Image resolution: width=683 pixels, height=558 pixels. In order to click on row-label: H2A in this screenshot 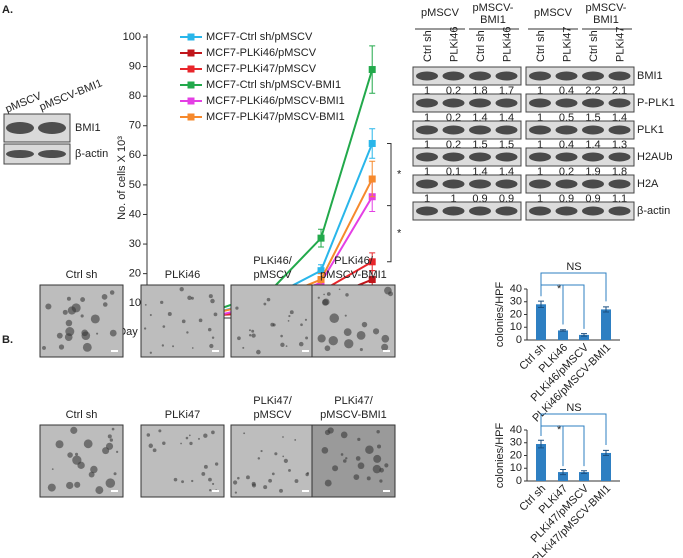, I will do `click(648, 184)`.